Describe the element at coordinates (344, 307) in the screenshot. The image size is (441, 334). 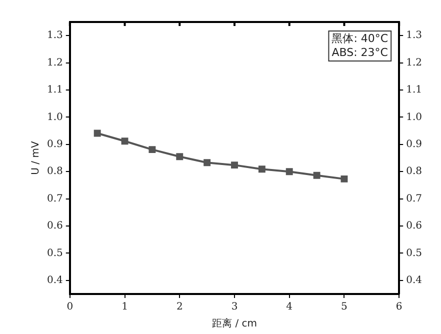
I see `x-tick-label: 5` at that location.